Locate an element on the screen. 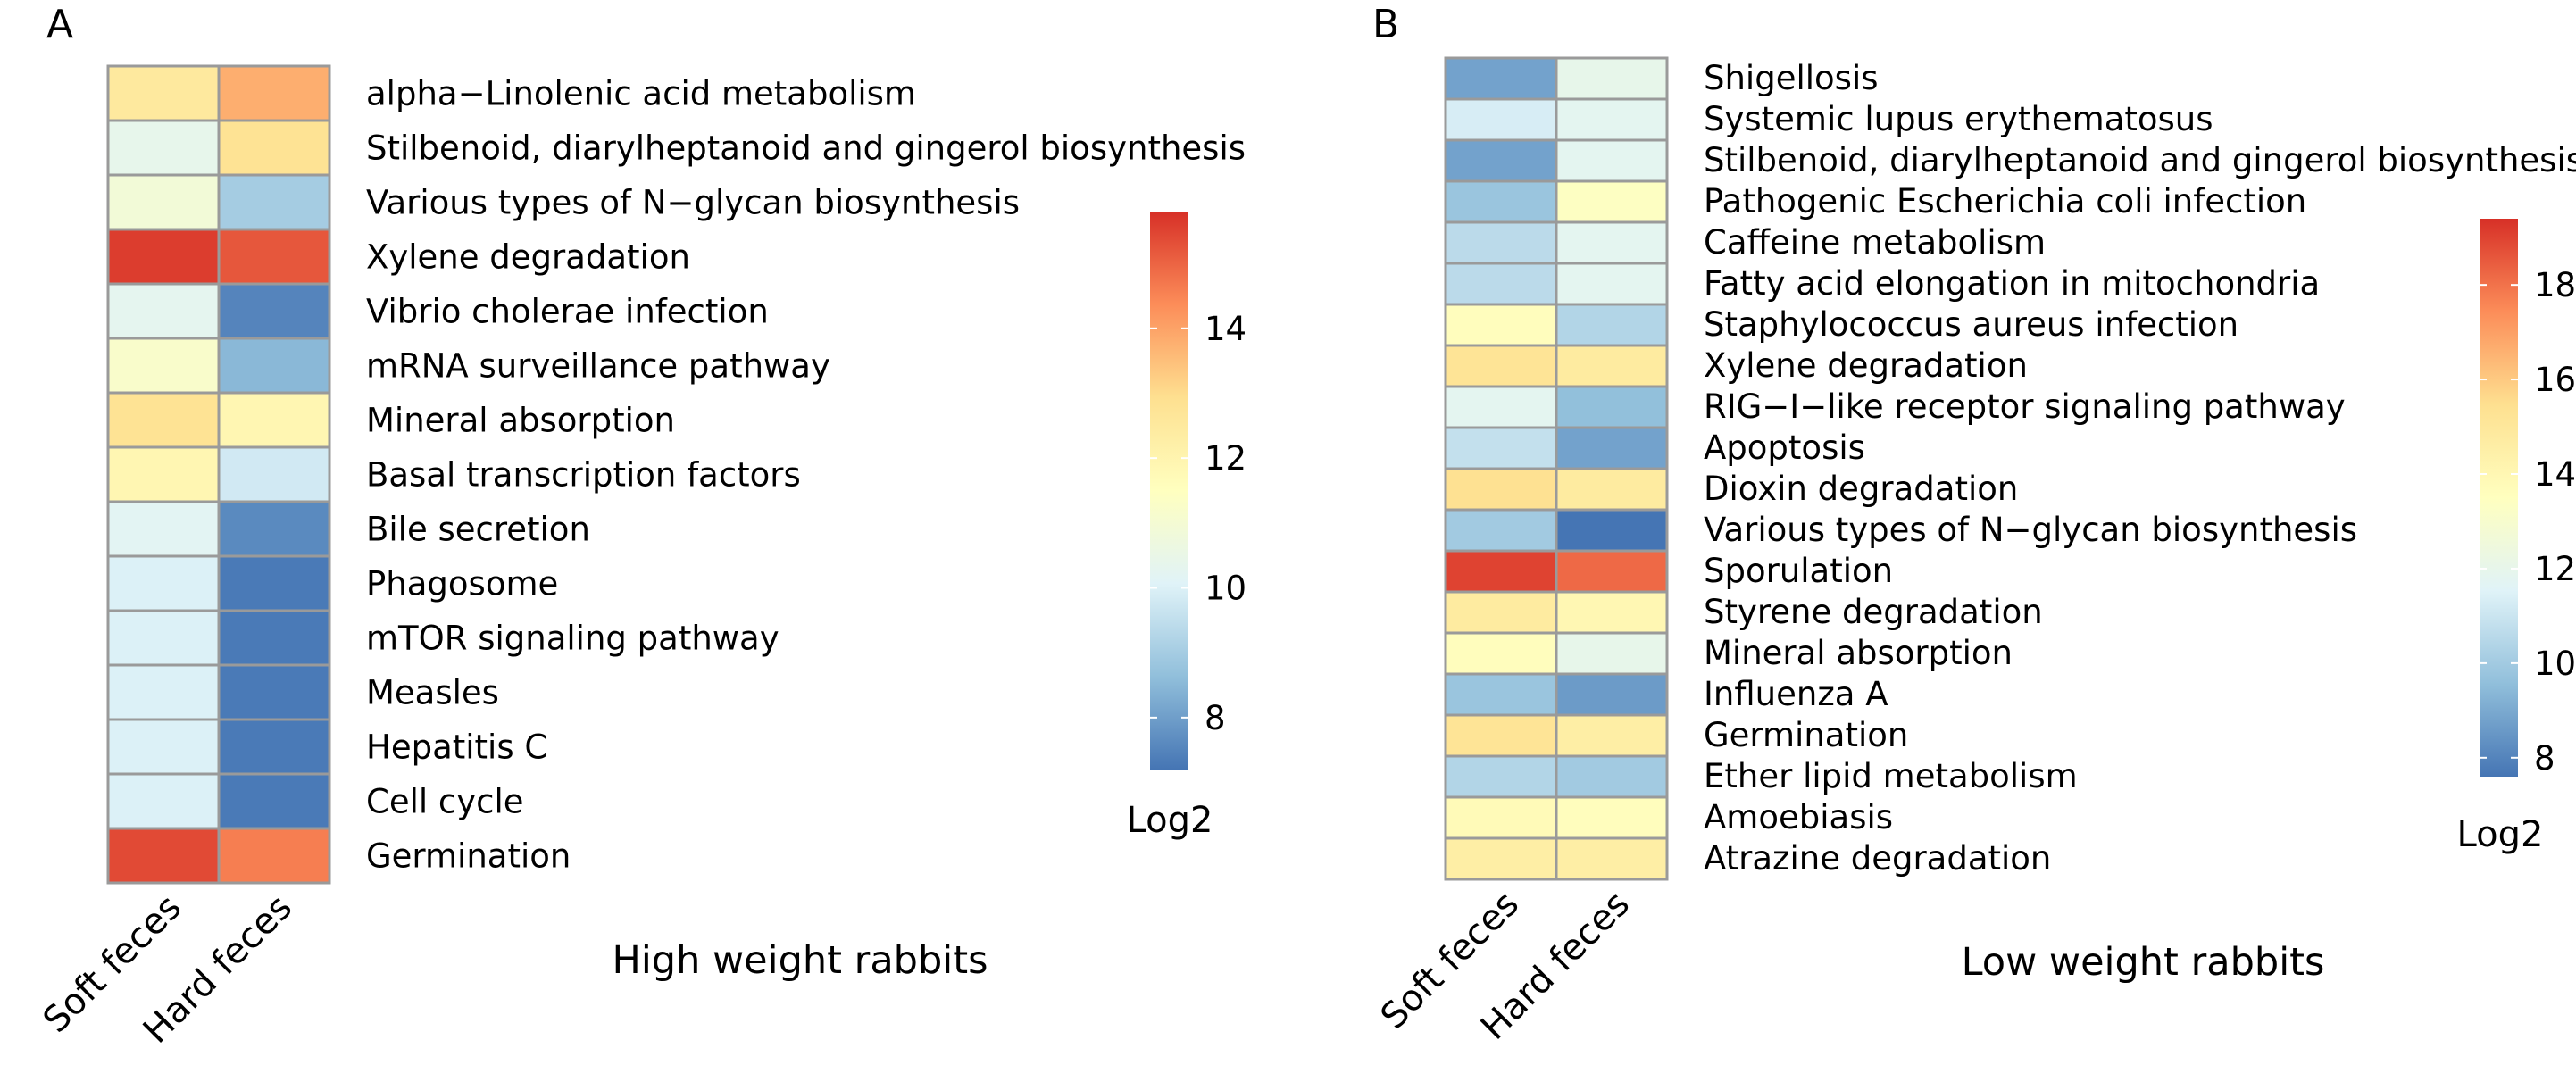 This screenshot has width=2576, height=1065. row-label: Cell cycle is located at coordinates (445, 802).